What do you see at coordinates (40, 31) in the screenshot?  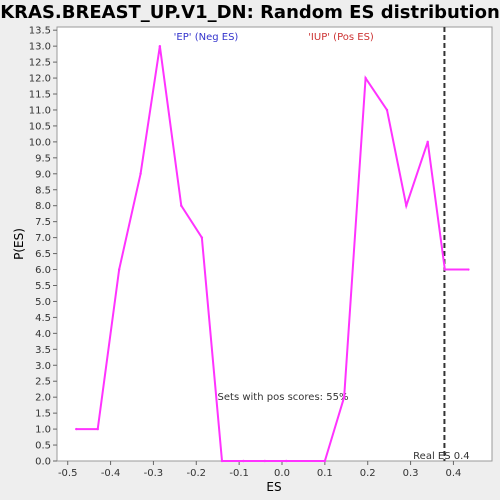 I see `y-tick-label: 13.5` at bounding box center [40, 31].